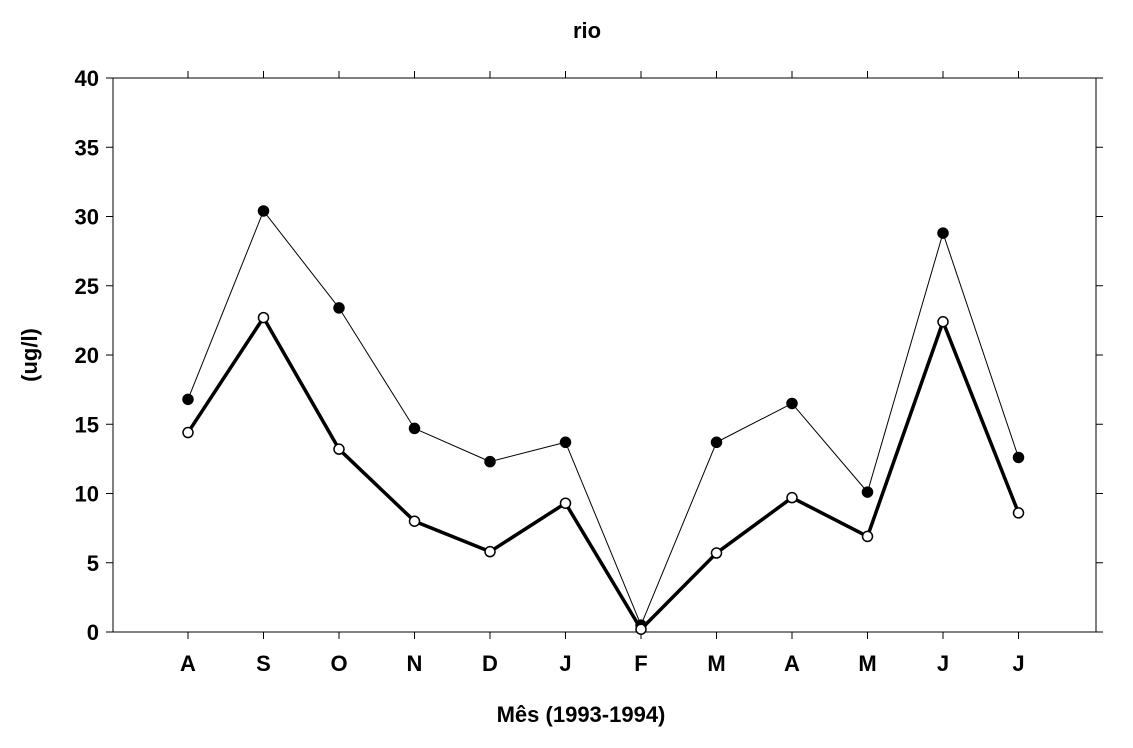 This screenshot has width=1133, height=748. Describe the element at coordinates (640, 663) in the screenshot. I see `x-tick-label: F` at that location.